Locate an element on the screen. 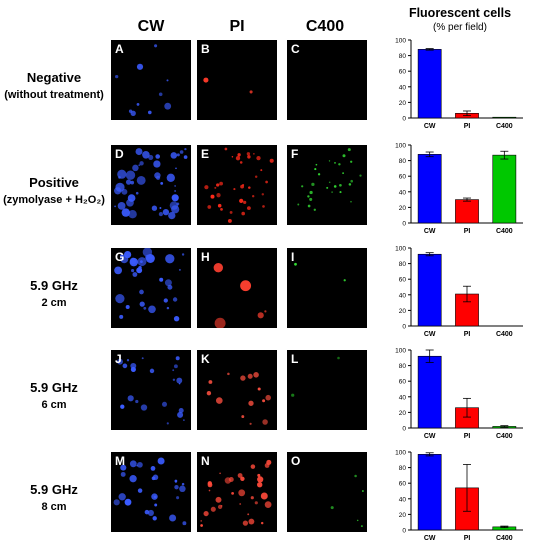 This screenshot has height=550, width=533. row-label-2: Positive (zymolyase + H₂O₂) is located at coordinates (54, 190).